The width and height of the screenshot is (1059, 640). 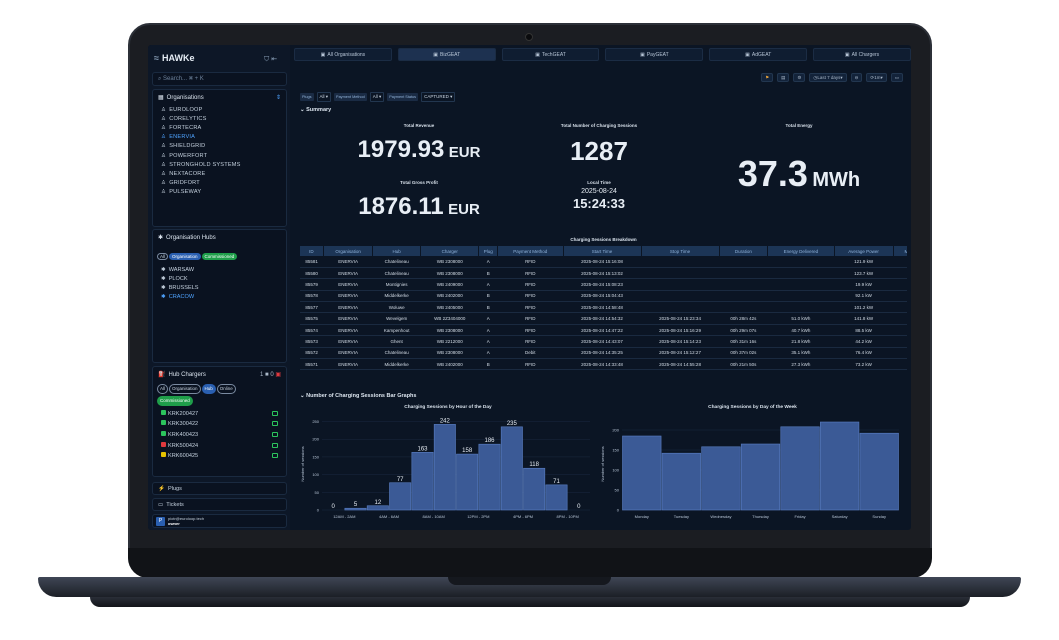 What do you see at coordinates (828, 77) in the screenshot?
I see `time-range-picker: ◷ Last 7 days ▾` at bounding box center [828, 77].